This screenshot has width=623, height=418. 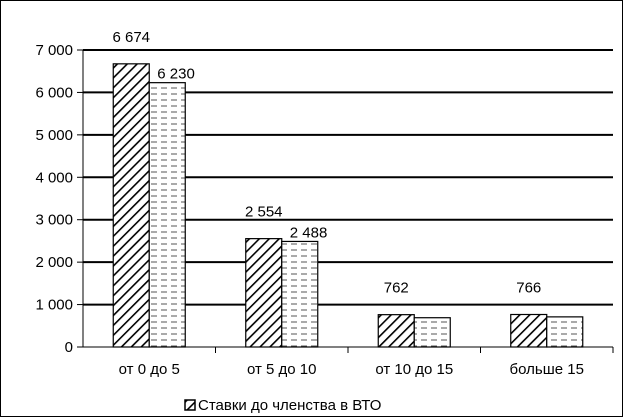 I want to click on category-label: от 5 до 10, so click(x=282, y=369).